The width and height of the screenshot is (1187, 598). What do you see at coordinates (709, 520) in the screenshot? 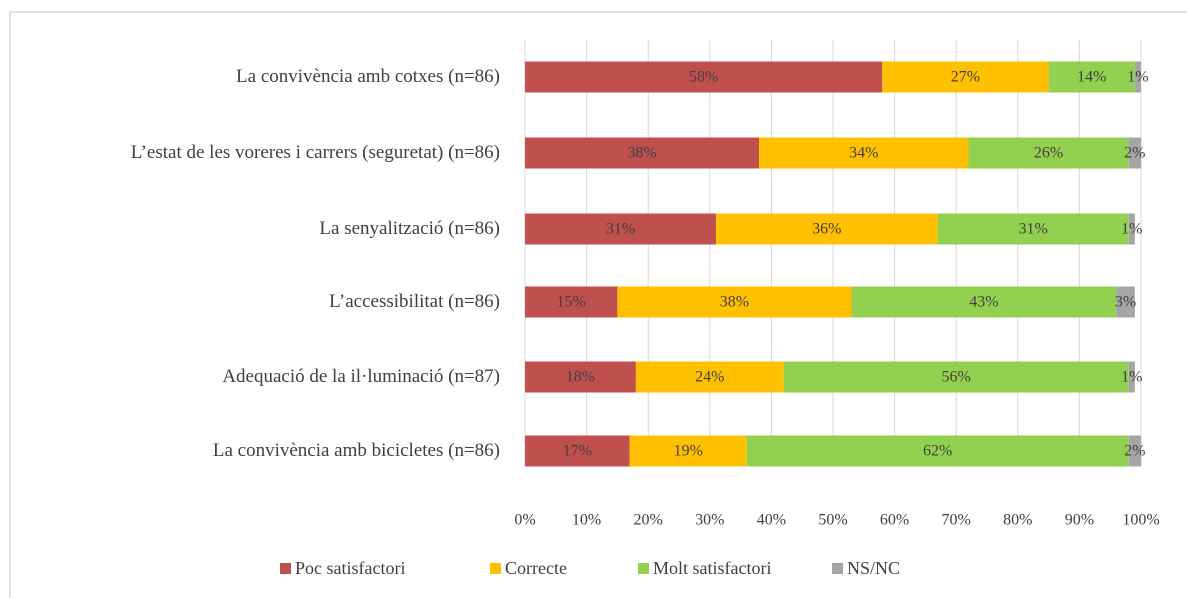
I see `x-tick-label: 30%` at bounding box center [709, 520].